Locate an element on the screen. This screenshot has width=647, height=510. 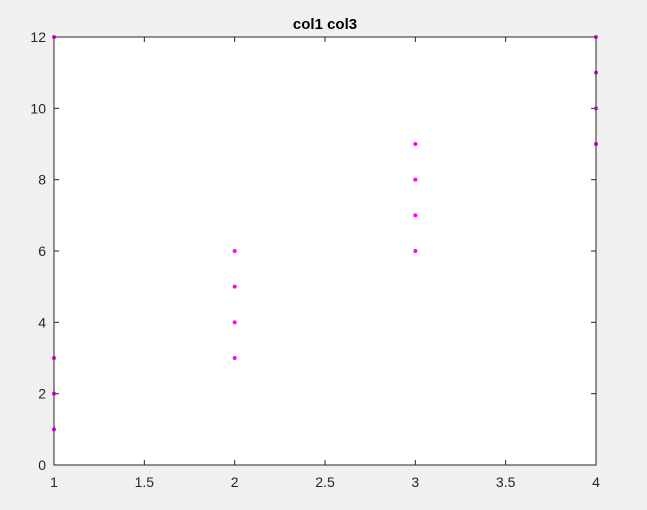
x-tick-label: 2 is located at coordinates (235, 482).